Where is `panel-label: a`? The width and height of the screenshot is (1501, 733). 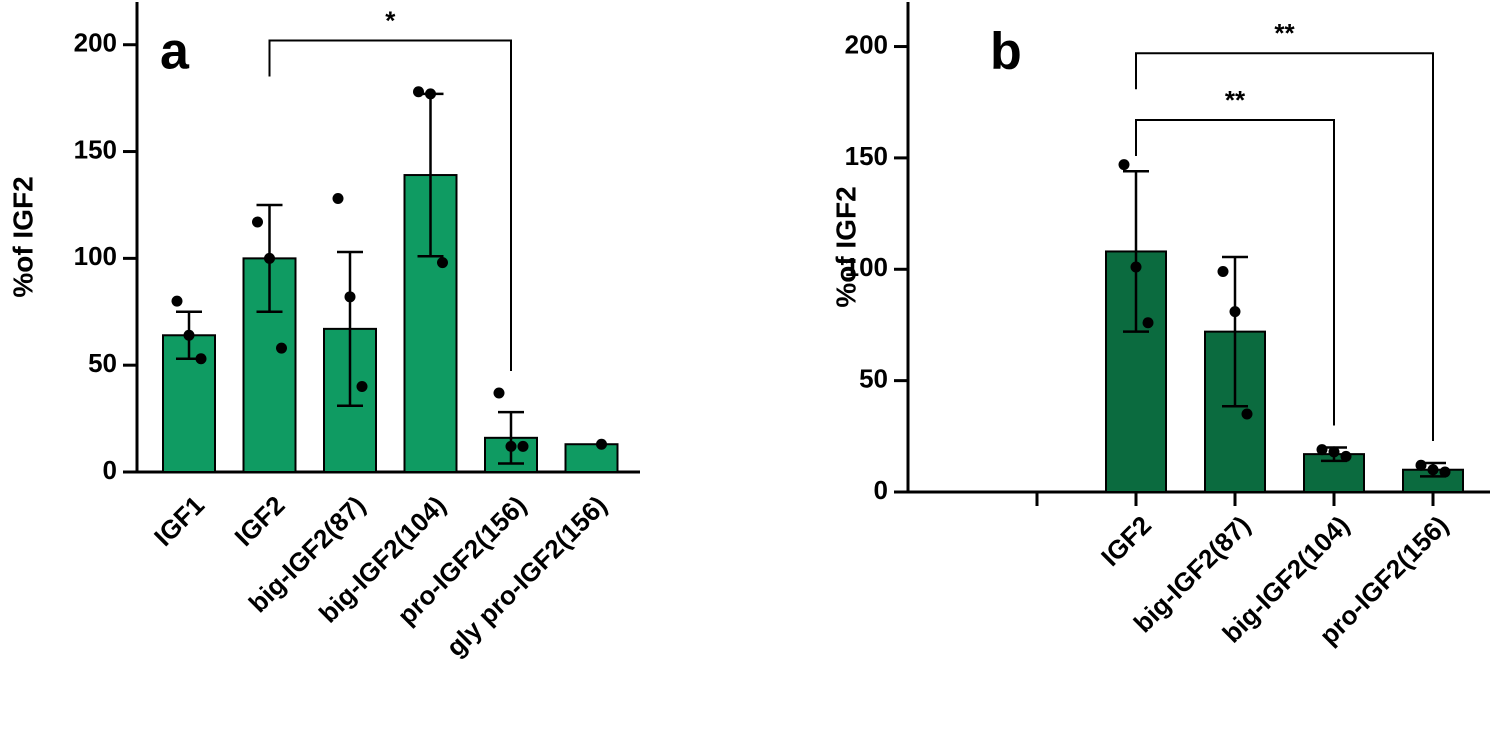 panel-label: a is located at coordinates (175, 52).